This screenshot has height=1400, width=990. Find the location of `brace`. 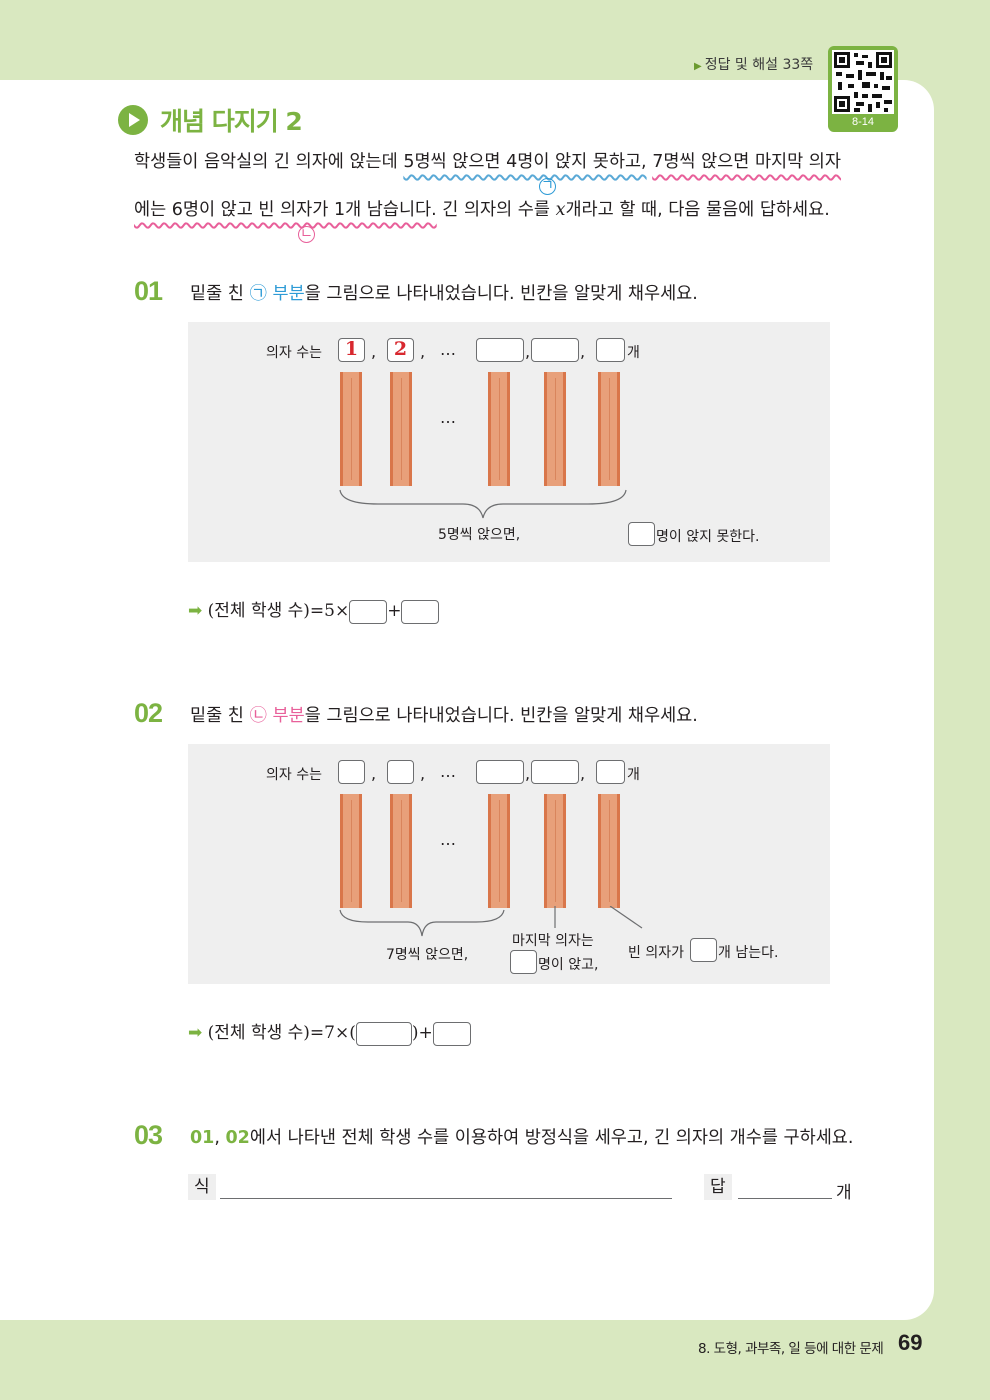

brace is located at coordinates (483, 504).